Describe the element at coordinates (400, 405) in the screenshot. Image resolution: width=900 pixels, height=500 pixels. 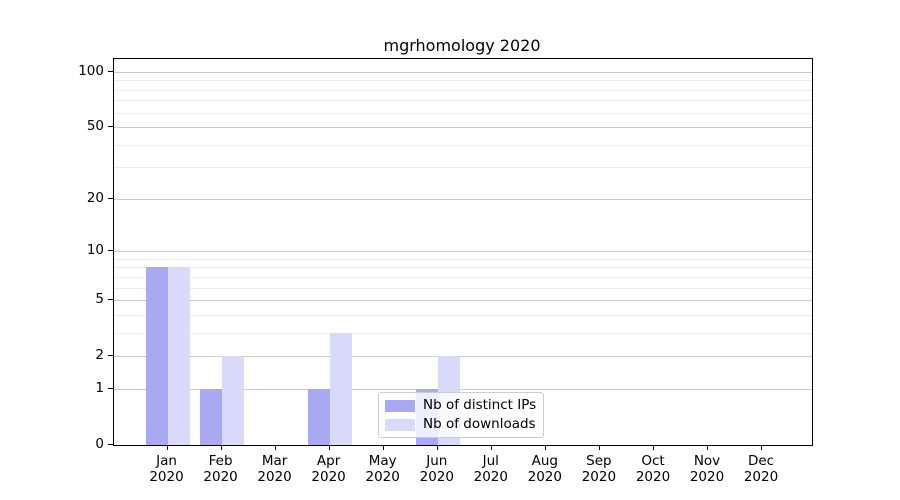
I see `legend-swatch-distinct-ips` at that location.